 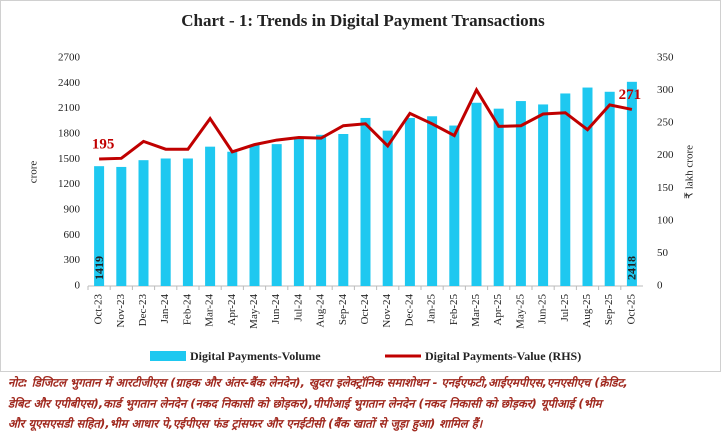 I want to click on x-tick-label: Oct-25, so click(x=631, y=309).